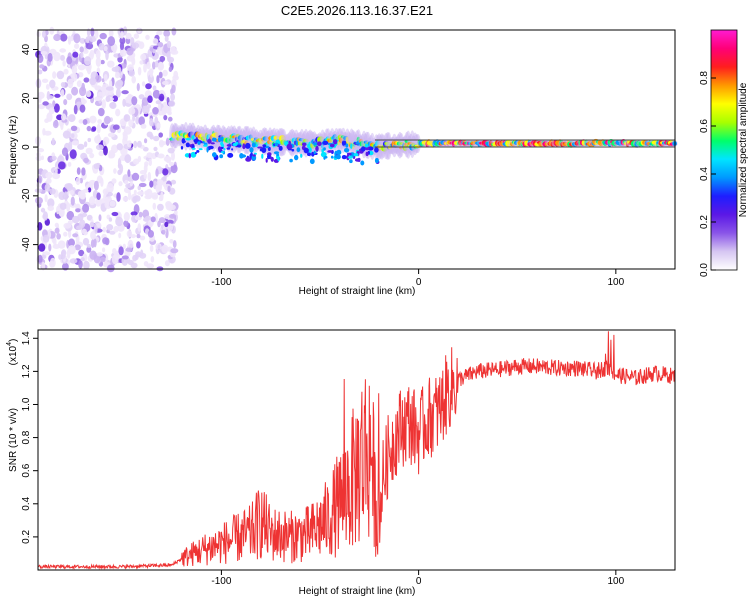 The height and width of the screenshot is (600, 750). I want to click on colorbar-tick-label: 0.2, so click(704, 222).